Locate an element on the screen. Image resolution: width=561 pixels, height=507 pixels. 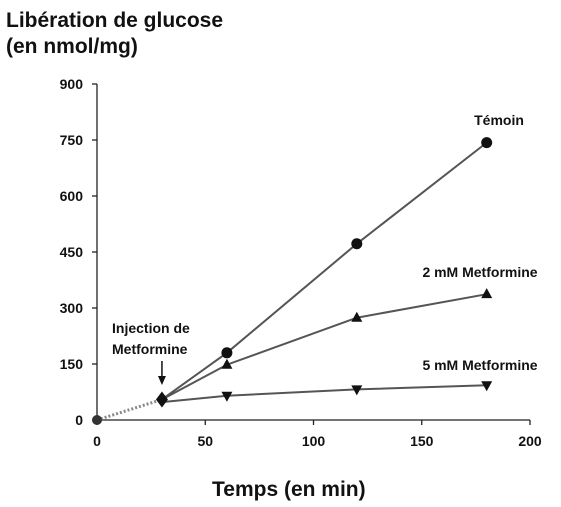
y-tick-label: 150 is located at coordinates (72, 364).